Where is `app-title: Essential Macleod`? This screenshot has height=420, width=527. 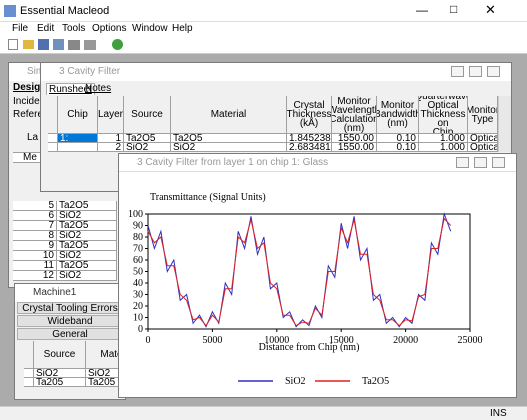
app-title: Essential Macleod is located at coordinates (65, 11).